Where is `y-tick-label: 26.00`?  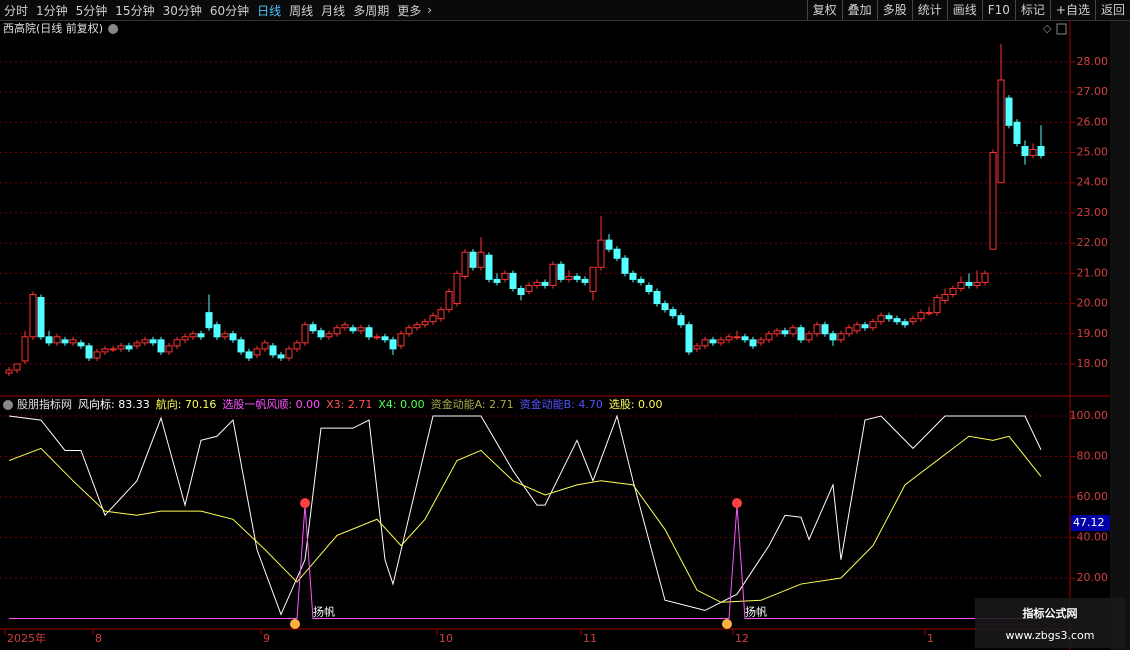 y-tick-label: 26.00 is located at coordinates (1093, 121).